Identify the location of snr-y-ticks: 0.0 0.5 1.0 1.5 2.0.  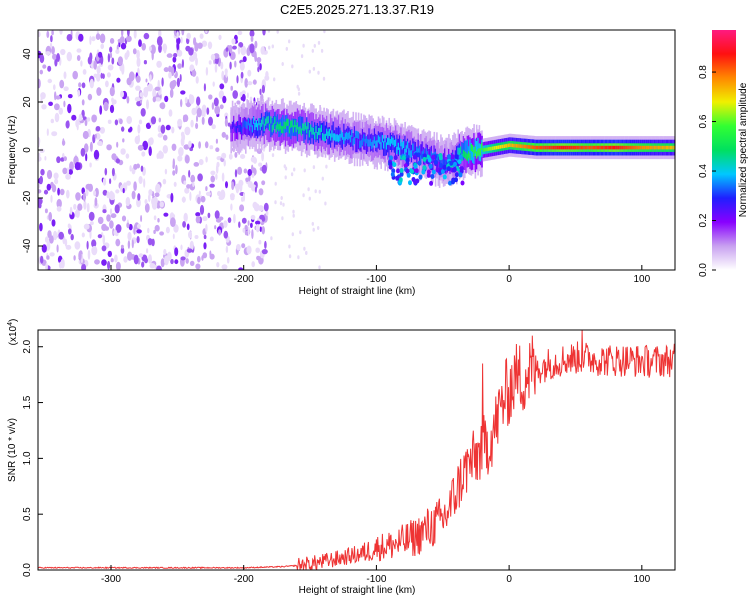
(32, 458).